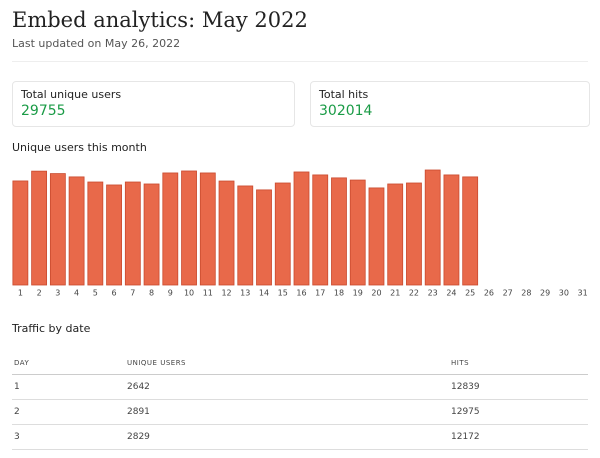  I want to click on stat-label: Total unique users, so click(71, 94).